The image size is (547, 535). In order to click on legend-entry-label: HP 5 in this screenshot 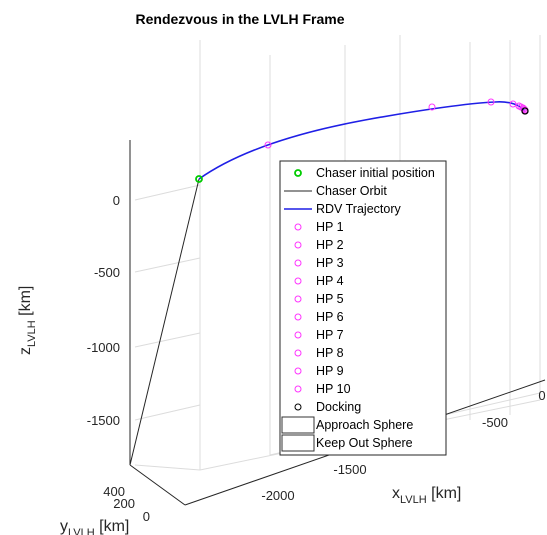, I will do `click(330, 299)`.